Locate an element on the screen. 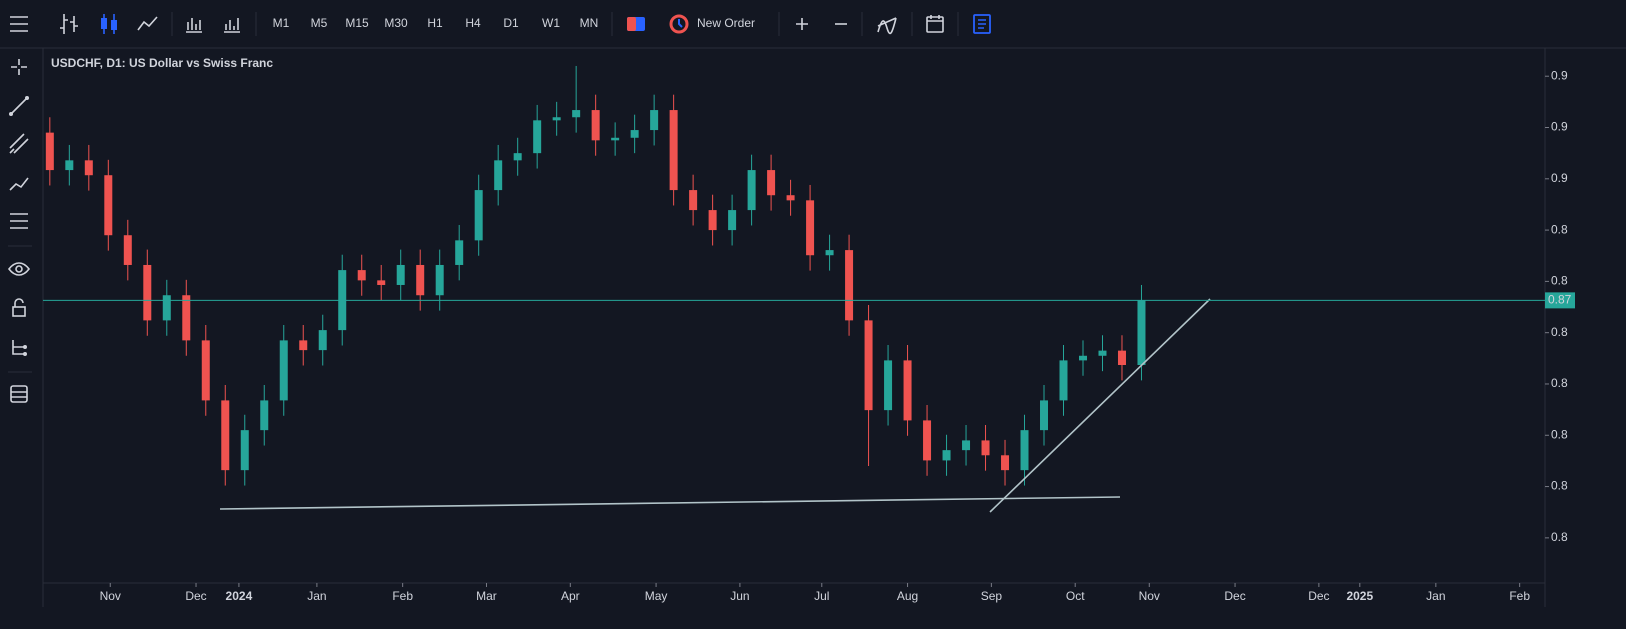 Image resolution: width=1626 pixels, height=629 pixels. calendar-button is located at coordinates (935, 24).